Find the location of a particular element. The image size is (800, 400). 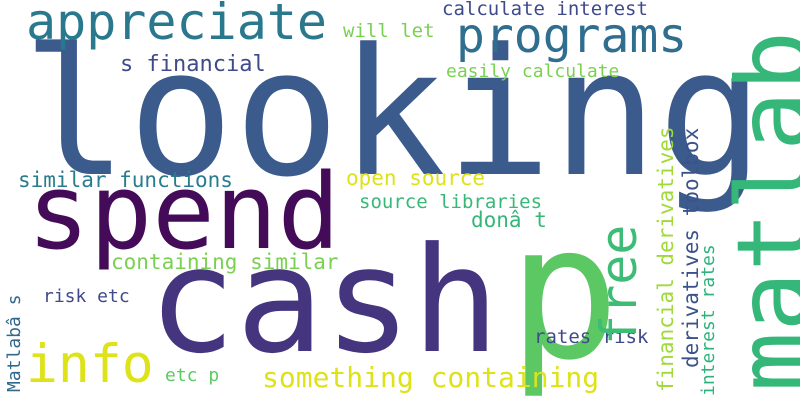

word-matlab: matlab is located at coordinates (757, 211).